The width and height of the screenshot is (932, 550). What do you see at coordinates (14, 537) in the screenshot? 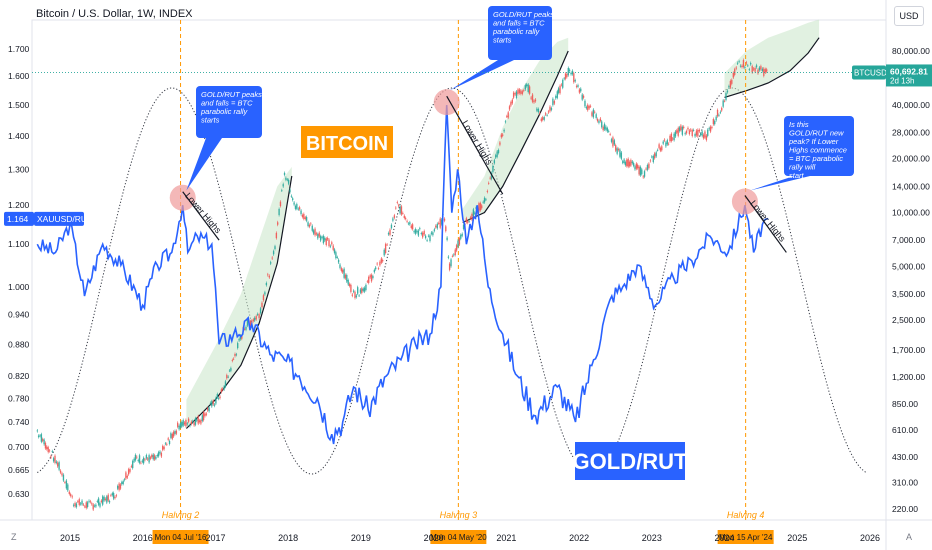
I see `timezone-icon: Z` at bounding box center [14, 537].